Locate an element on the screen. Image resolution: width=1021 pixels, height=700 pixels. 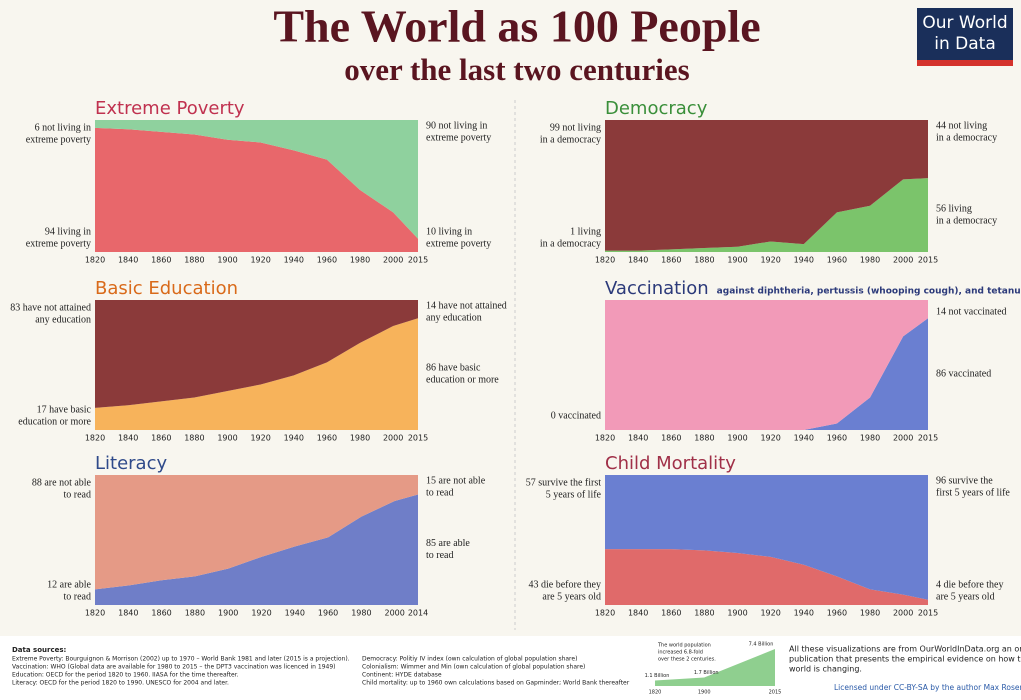
annotation: 99 not living is located at coordinates (575, 127).